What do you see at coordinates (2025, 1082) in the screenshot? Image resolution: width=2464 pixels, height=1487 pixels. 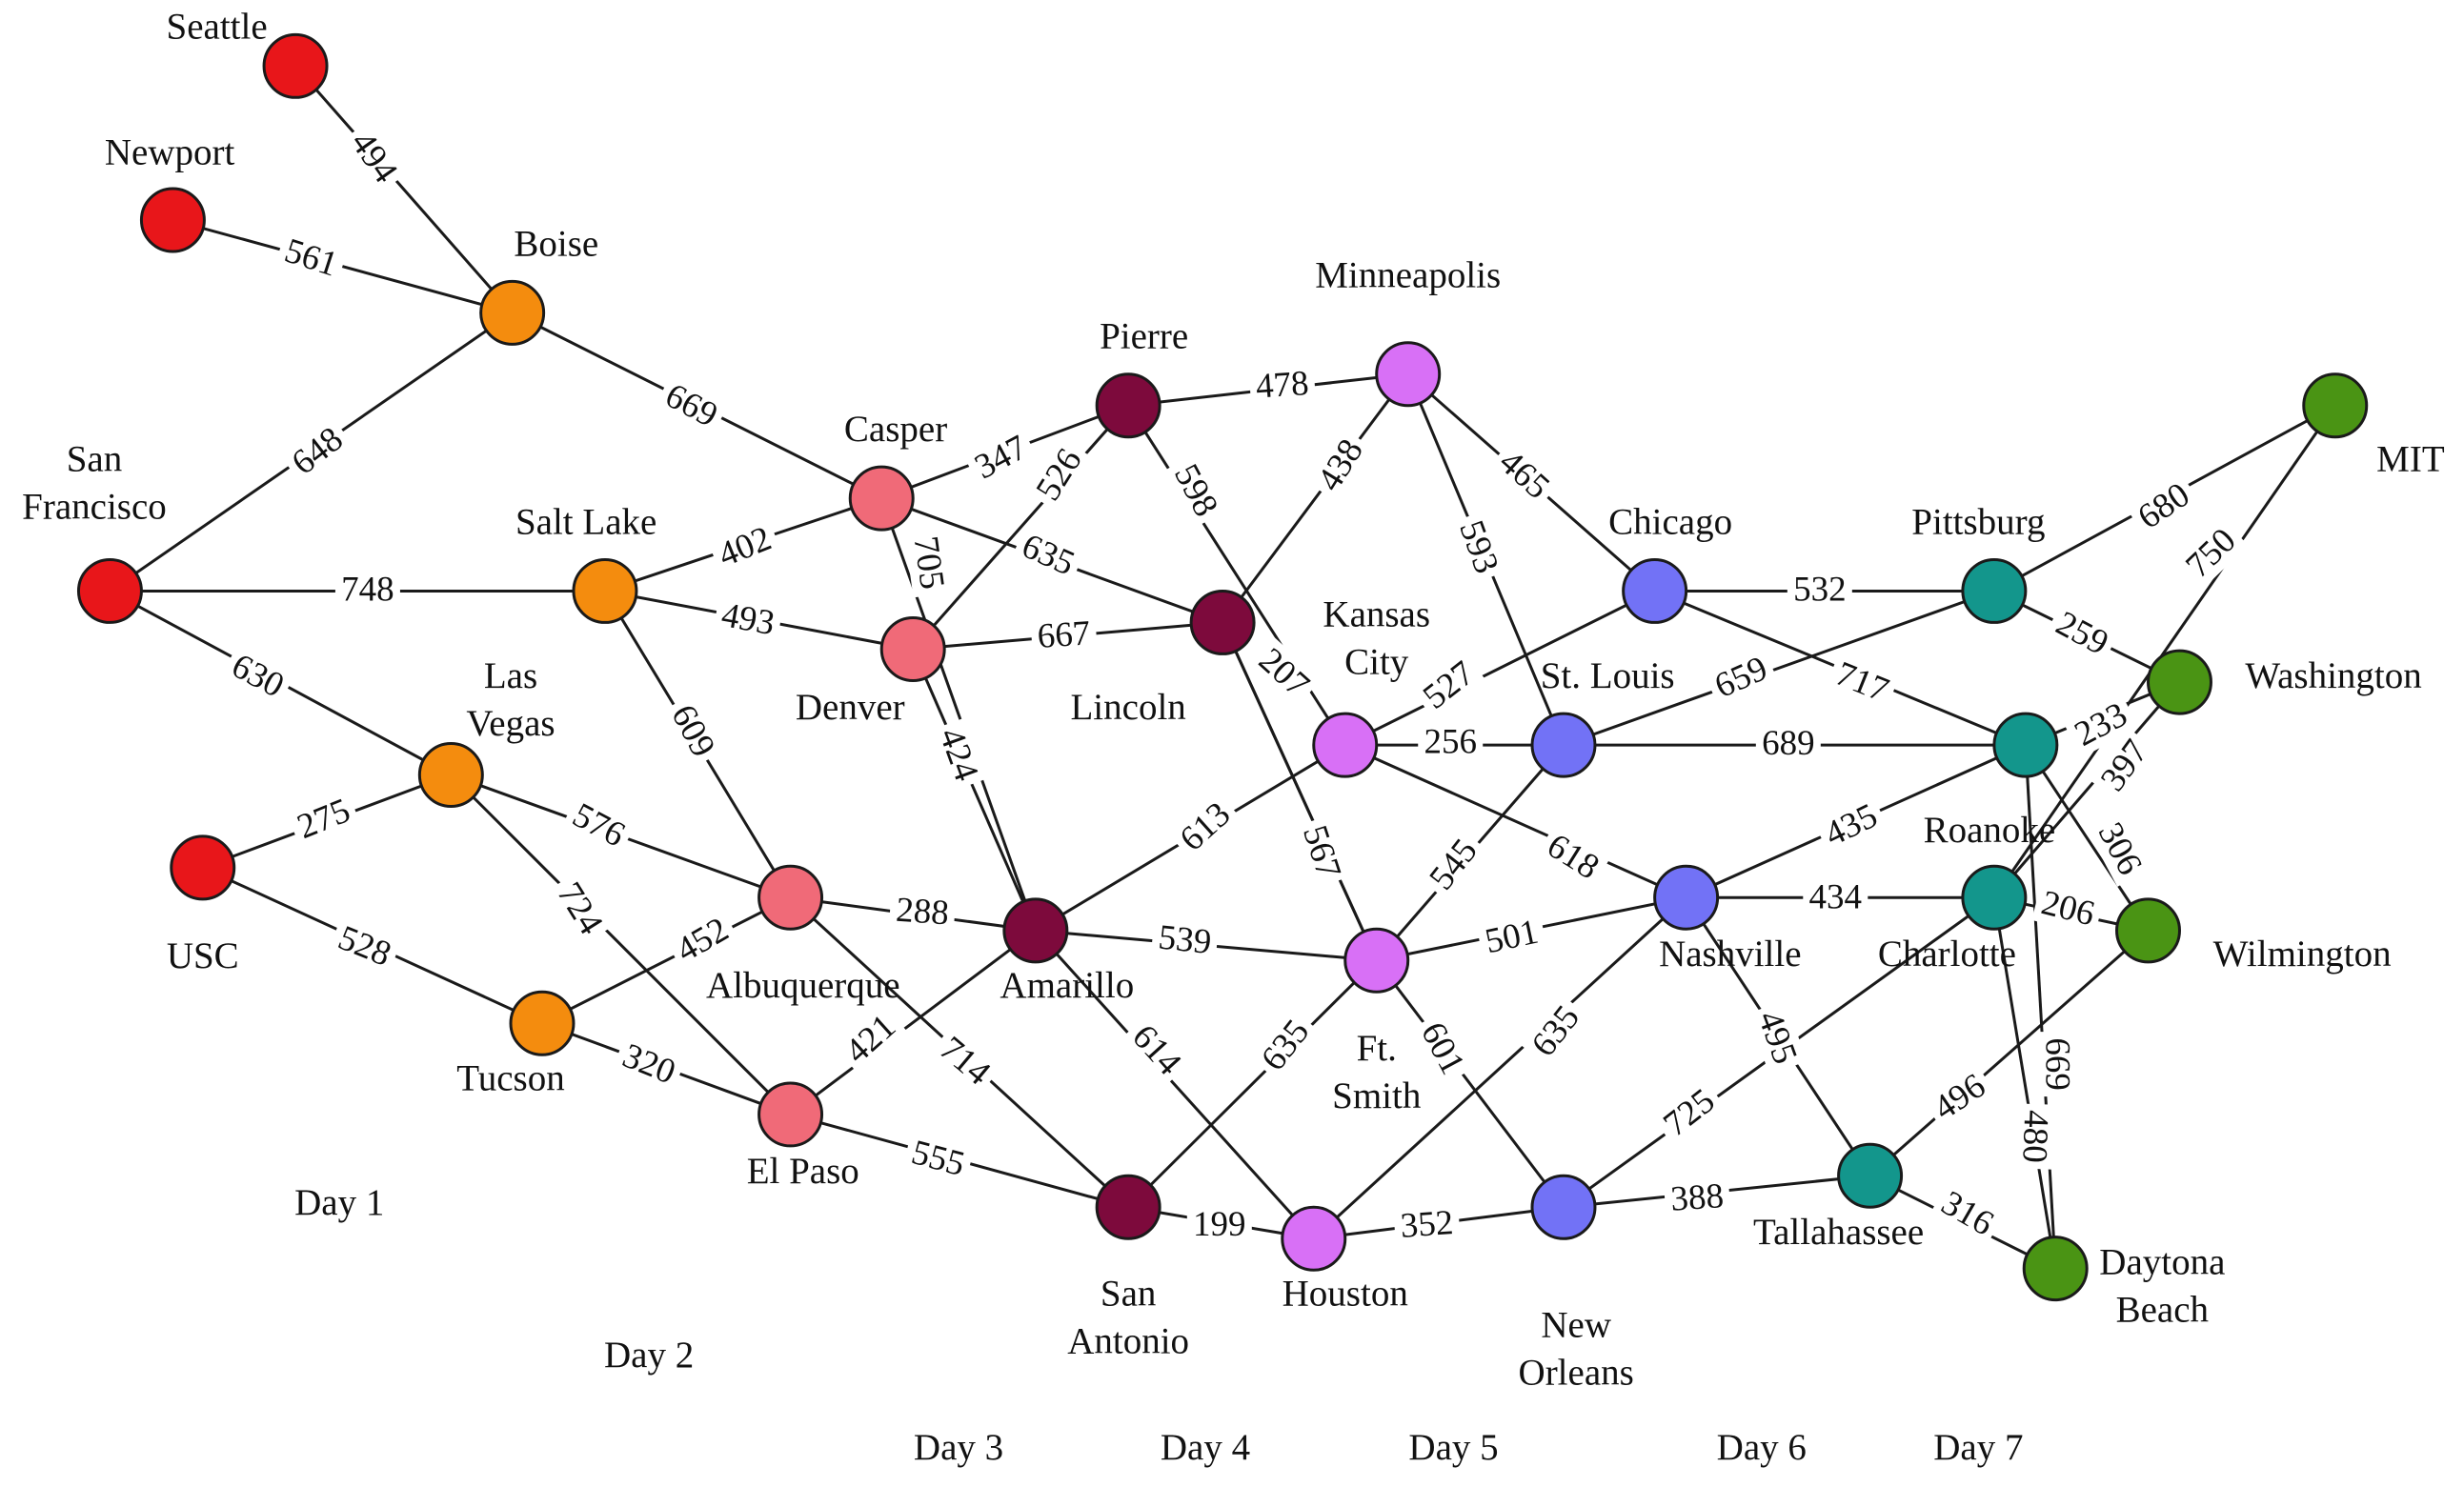 I see `road-charlotte-daytonabeach` at bounding box center [2025, 1082].